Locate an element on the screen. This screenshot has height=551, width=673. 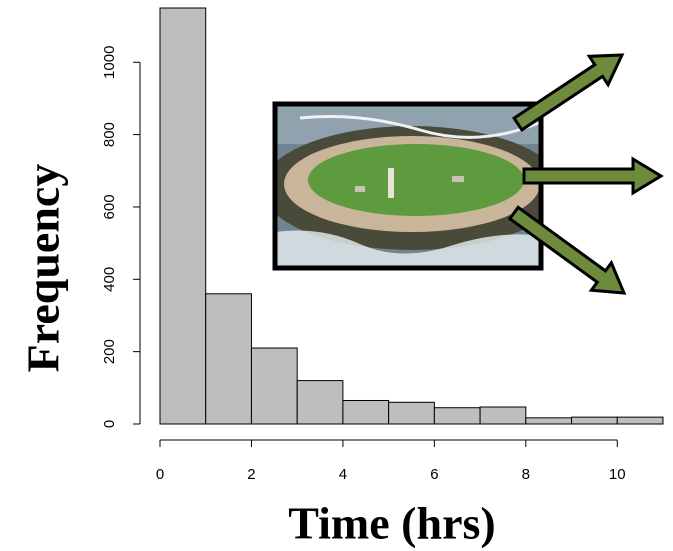
y-tick-label: 0 is located at coordinates (109, 424).